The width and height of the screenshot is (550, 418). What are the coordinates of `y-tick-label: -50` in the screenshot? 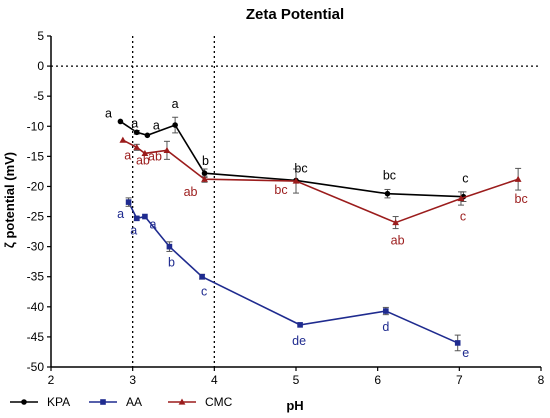 It's located at (36, 367).